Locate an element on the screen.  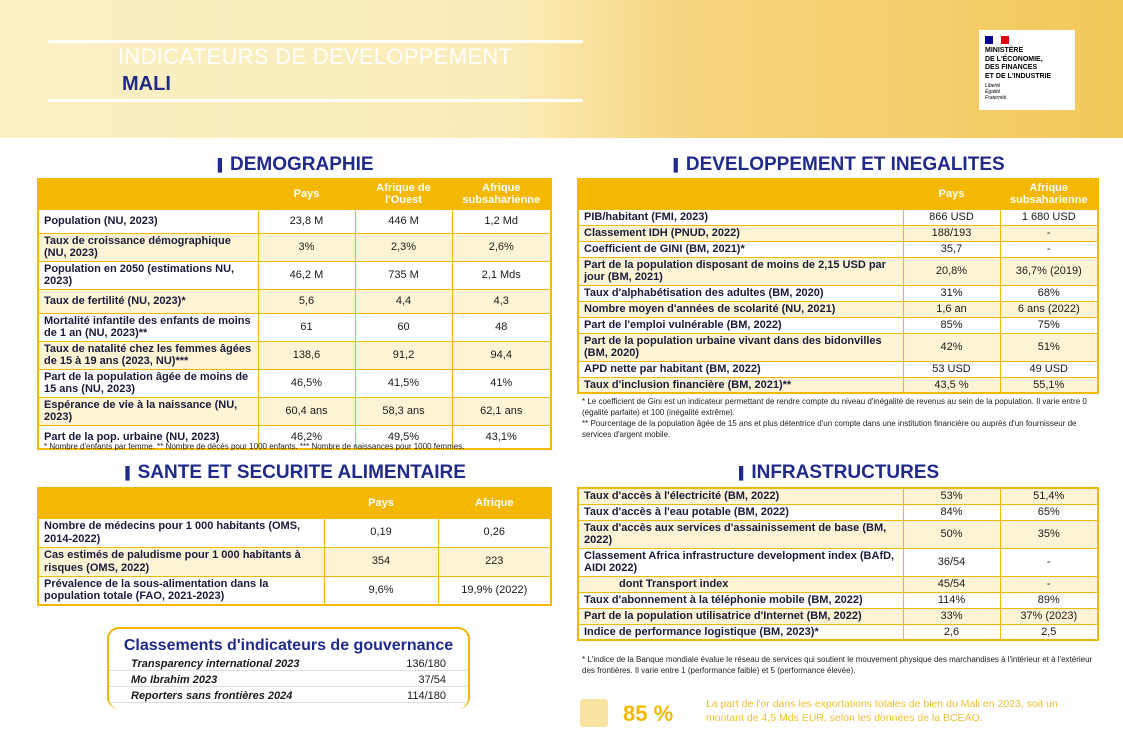
table-row: Coefficient de GINI (BM, 2021)* 35,7- is located at coordinates (838, 249).